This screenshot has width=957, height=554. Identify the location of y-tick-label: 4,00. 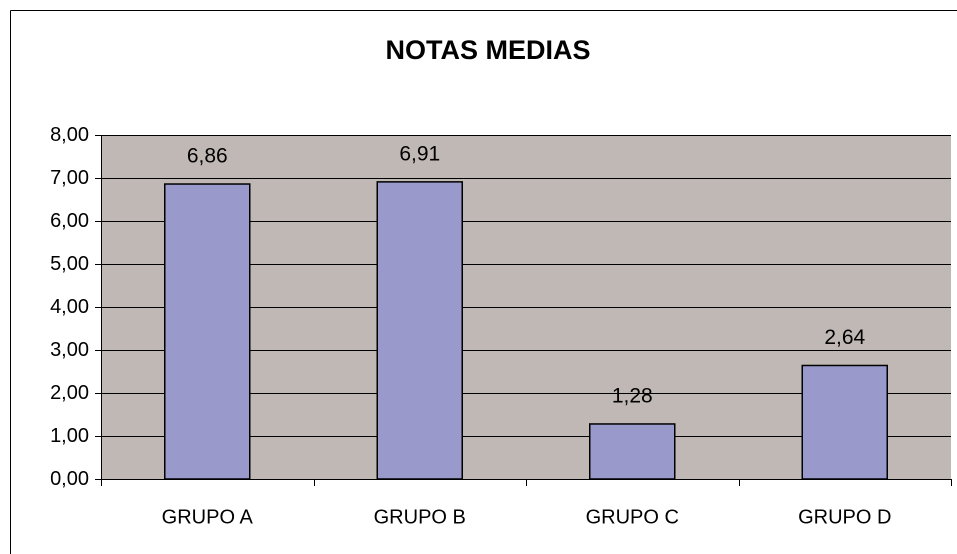
(69, 307).